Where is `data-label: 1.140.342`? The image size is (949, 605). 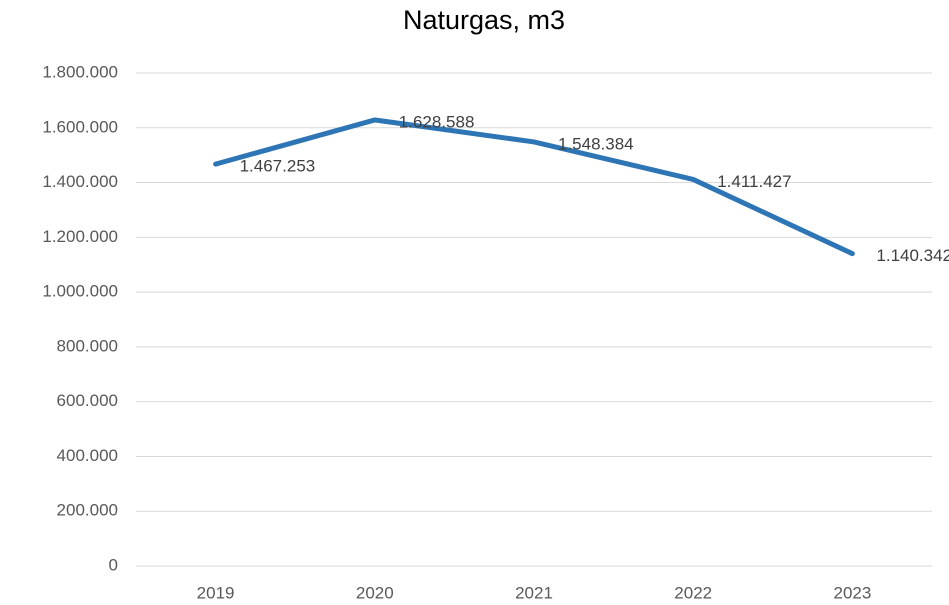
data-label: 1.140.342 is located at coordinates (912, 255).